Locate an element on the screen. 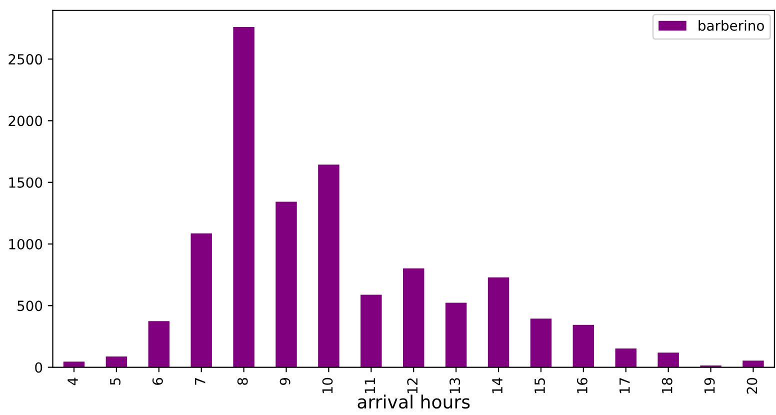 The height and width of the screenshot is (415, 776). x-tick-label: 7 is located at coordinates (200, 381).